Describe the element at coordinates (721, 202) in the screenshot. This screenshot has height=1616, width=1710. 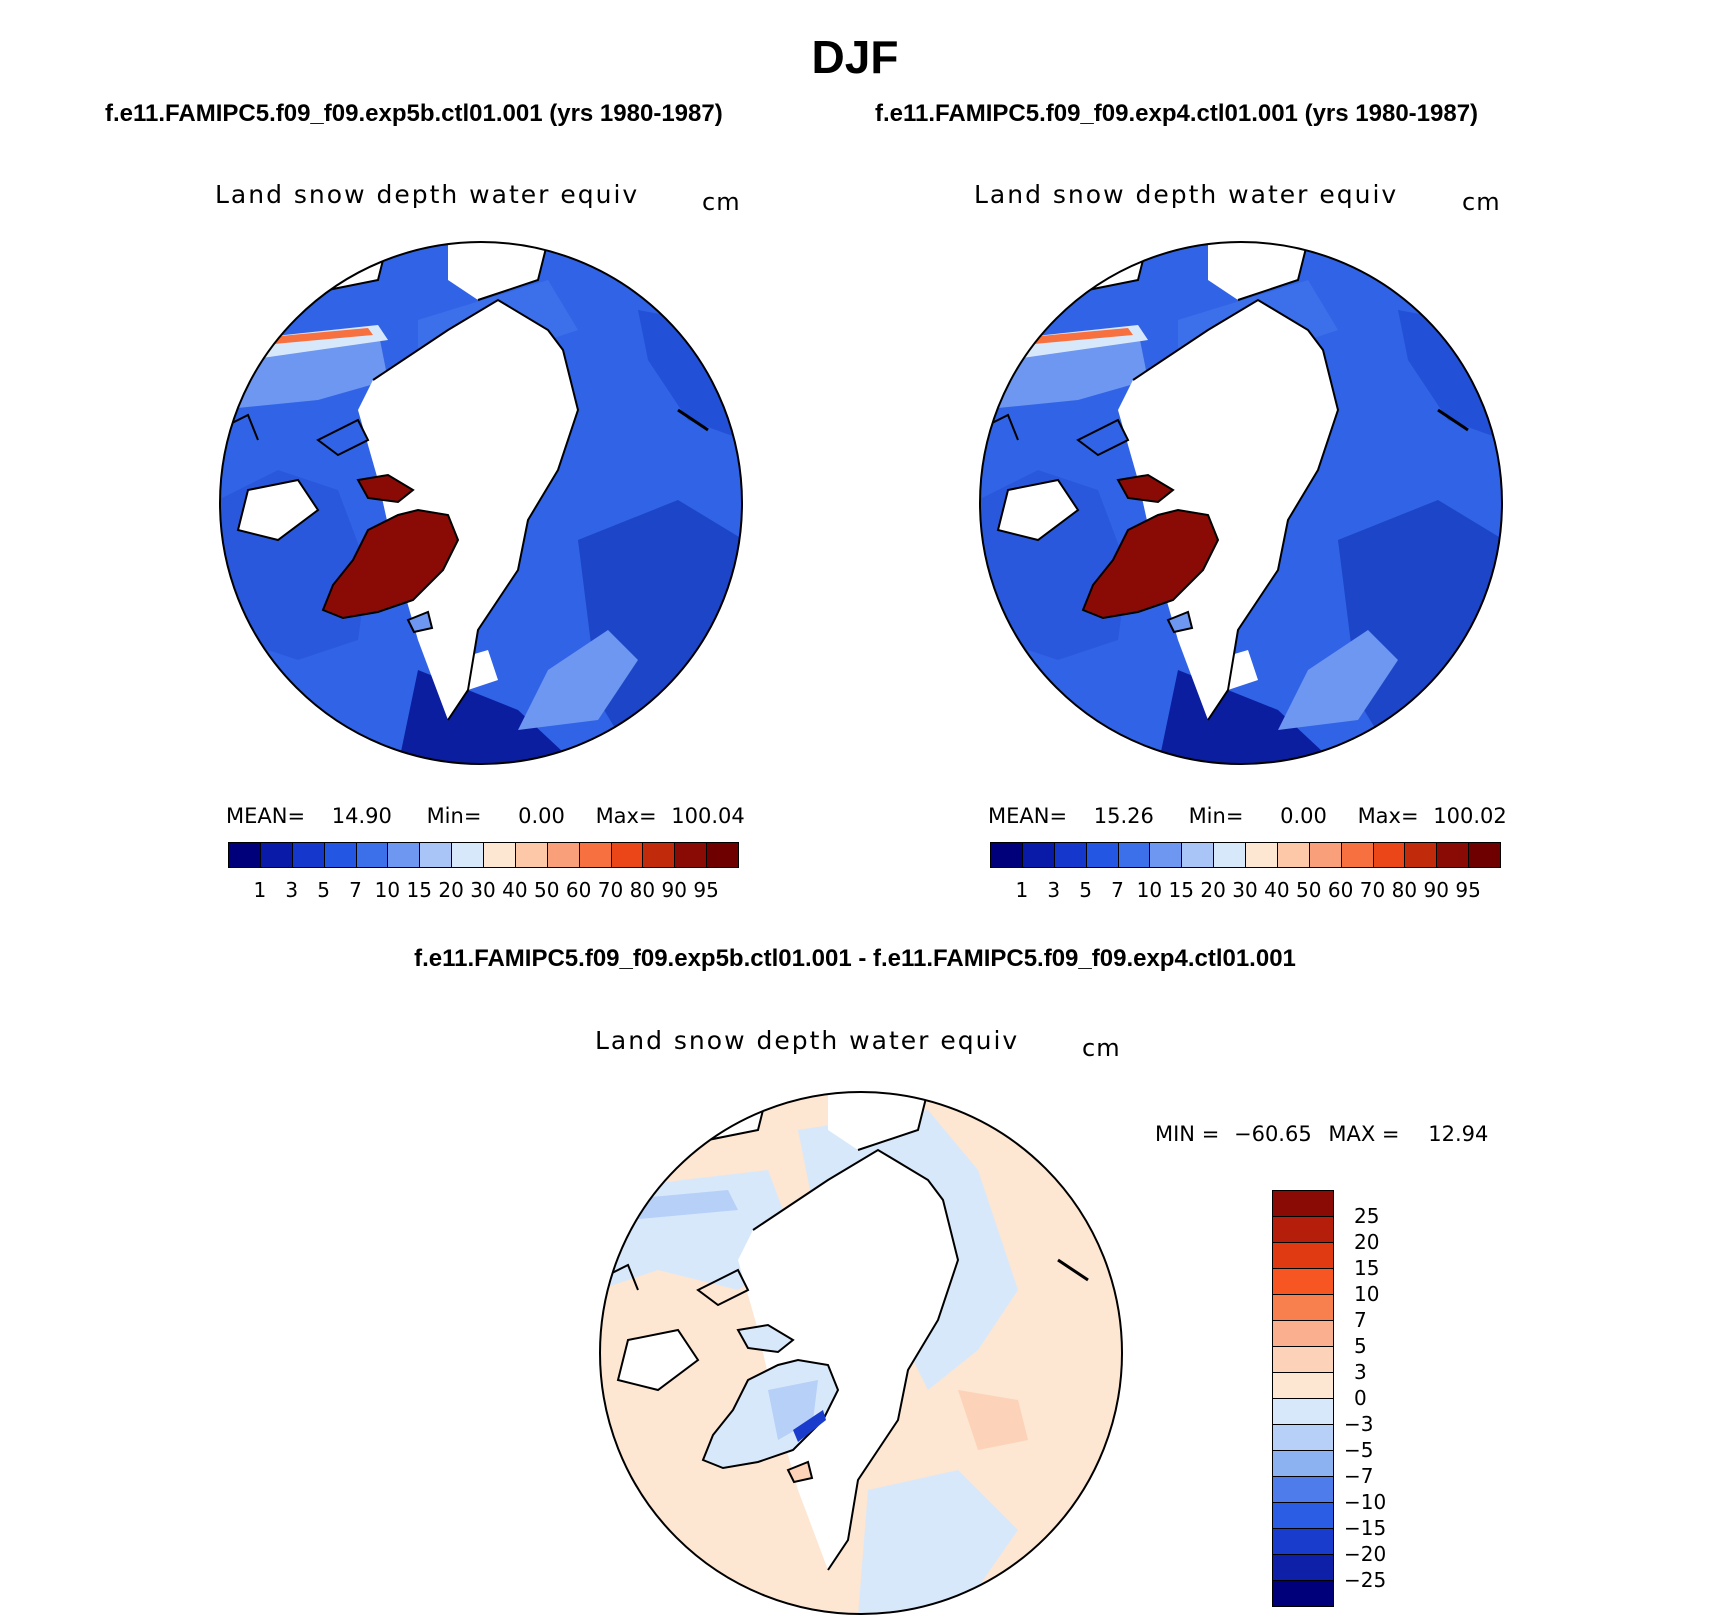
I see `left-unit-label: cm` at that location.